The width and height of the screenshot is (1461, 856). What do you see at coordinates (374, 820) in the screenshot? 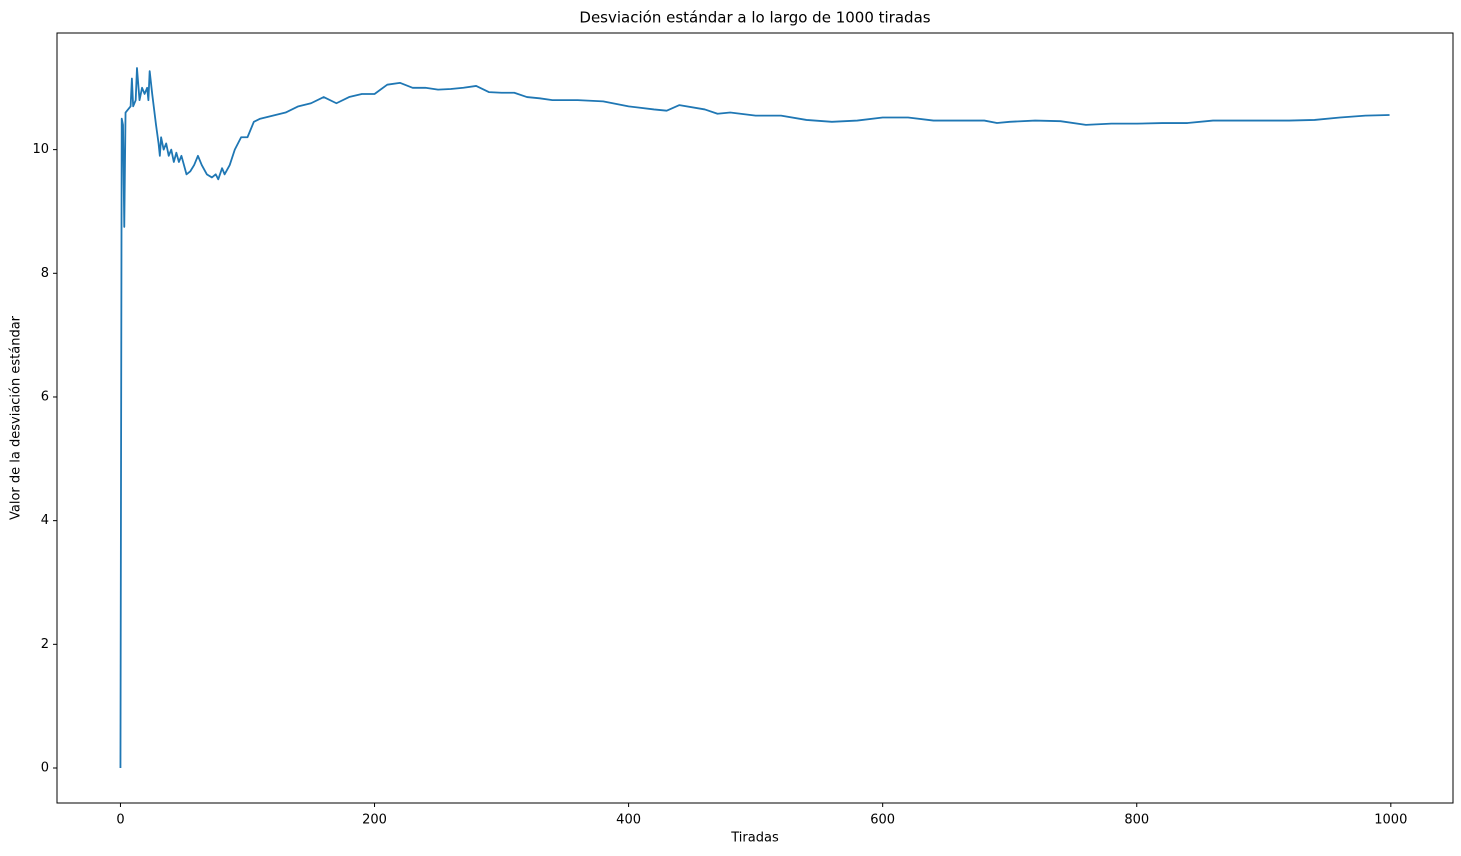
I see `x-tick-label: 200` at bounding box center [374, 820].